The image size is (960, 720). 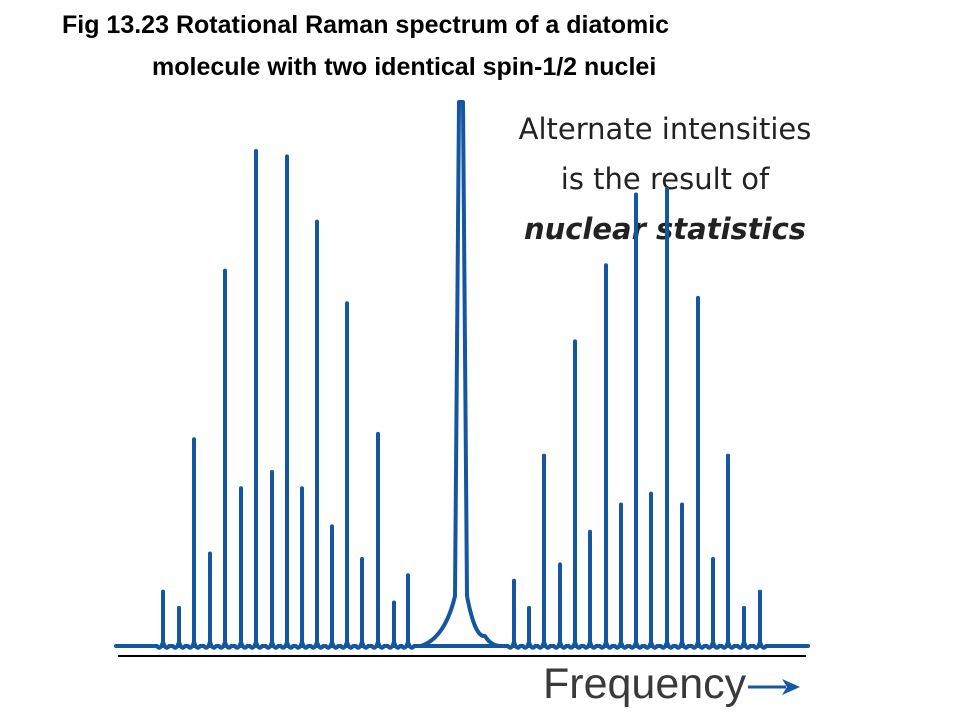 What do you see at coordinates (774, 687) in the screenshot?
I see `right-arrow-icon` at bounding box center [774, 687].